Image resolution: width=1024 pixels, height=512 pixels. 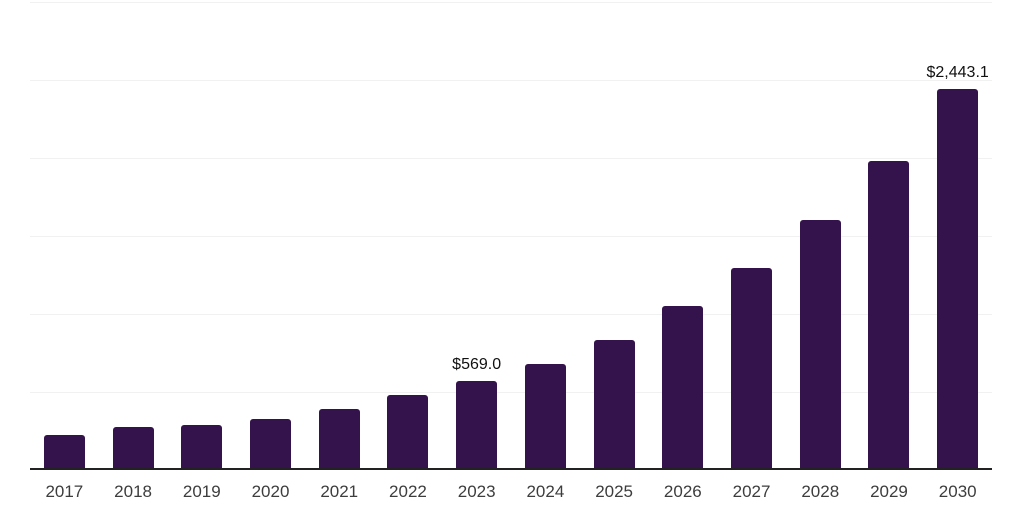 I want to click on bar-2021, so click(x=339, y=439).